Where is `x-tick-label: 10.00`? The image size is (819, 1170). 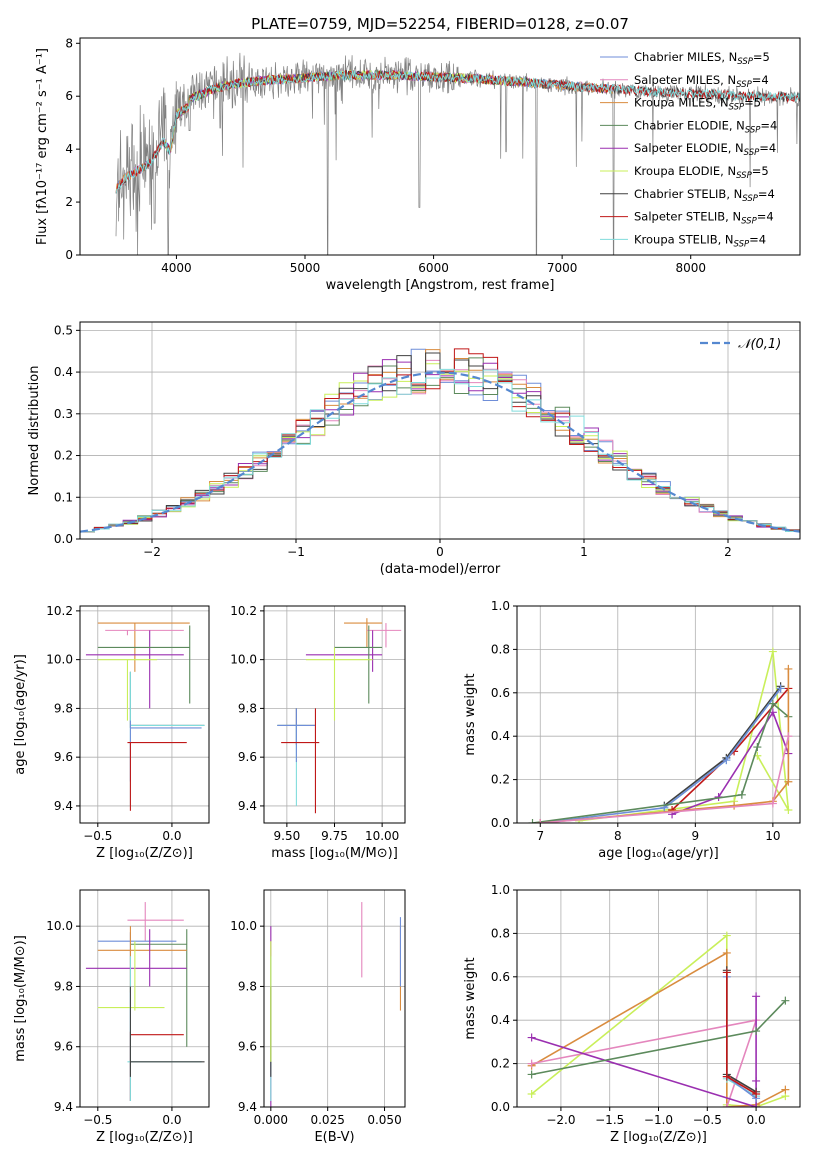 x-tick-label: 10.00 is located at coordinates (382, 836).